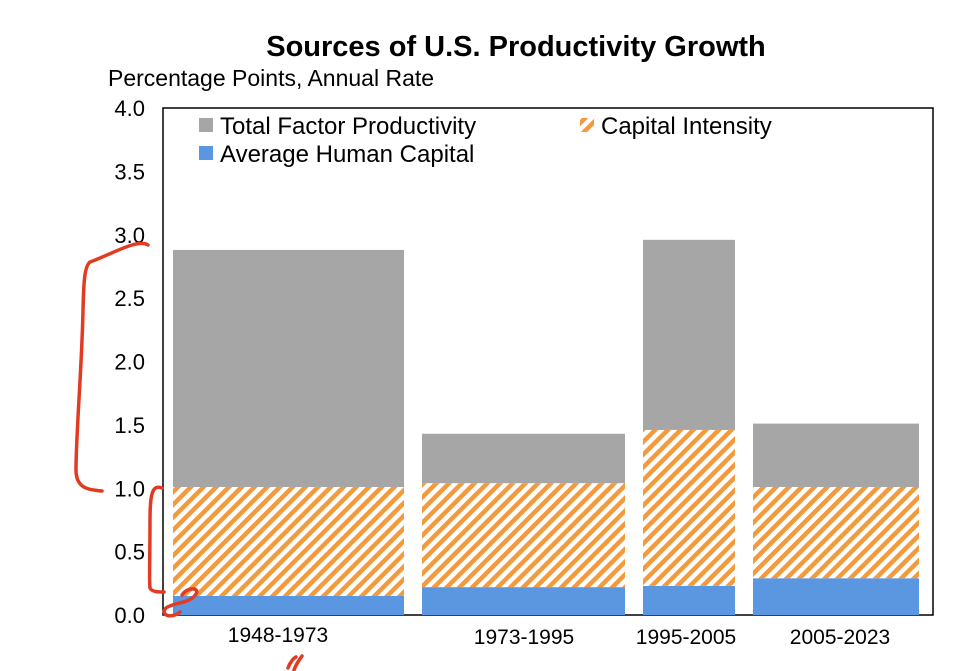  I want to click on bar-capital-intensity-1995-2005, so click(689, 507).